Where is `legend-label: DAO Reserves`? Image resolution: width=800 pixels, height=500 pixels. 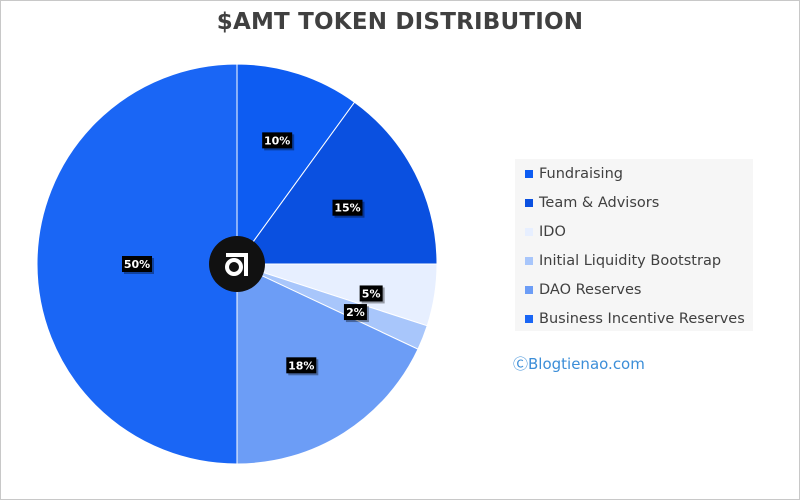 legend-label: DAO Reserves is located at coordinates (590, 290).